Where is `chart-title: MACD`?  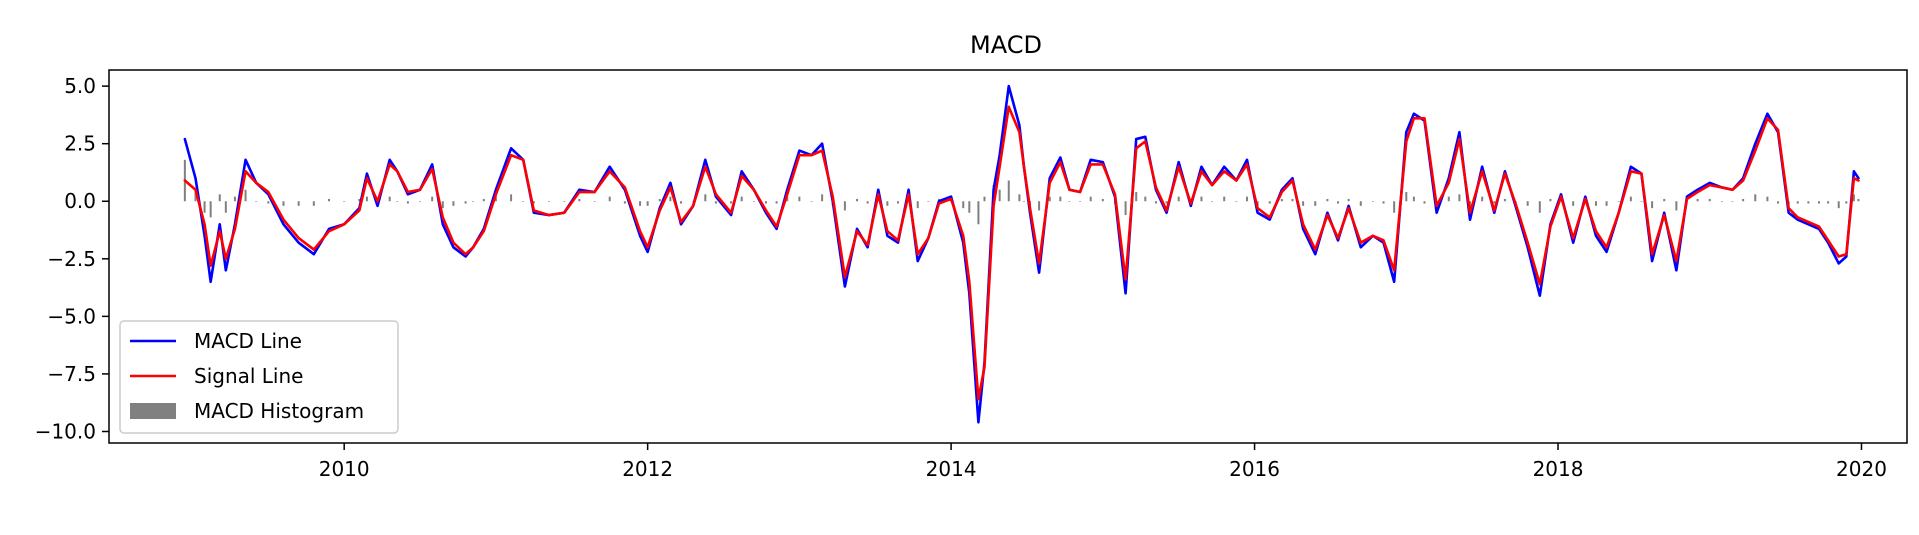 chart-title: MACD is located at coordinates (1006, 45).